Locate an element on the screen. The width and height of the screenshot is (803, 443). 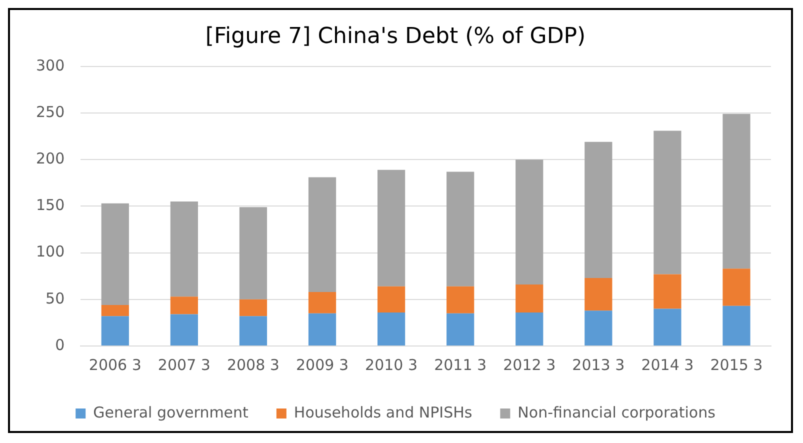
x-tick-label: 2008 3 is located at coordinates (253, 365).